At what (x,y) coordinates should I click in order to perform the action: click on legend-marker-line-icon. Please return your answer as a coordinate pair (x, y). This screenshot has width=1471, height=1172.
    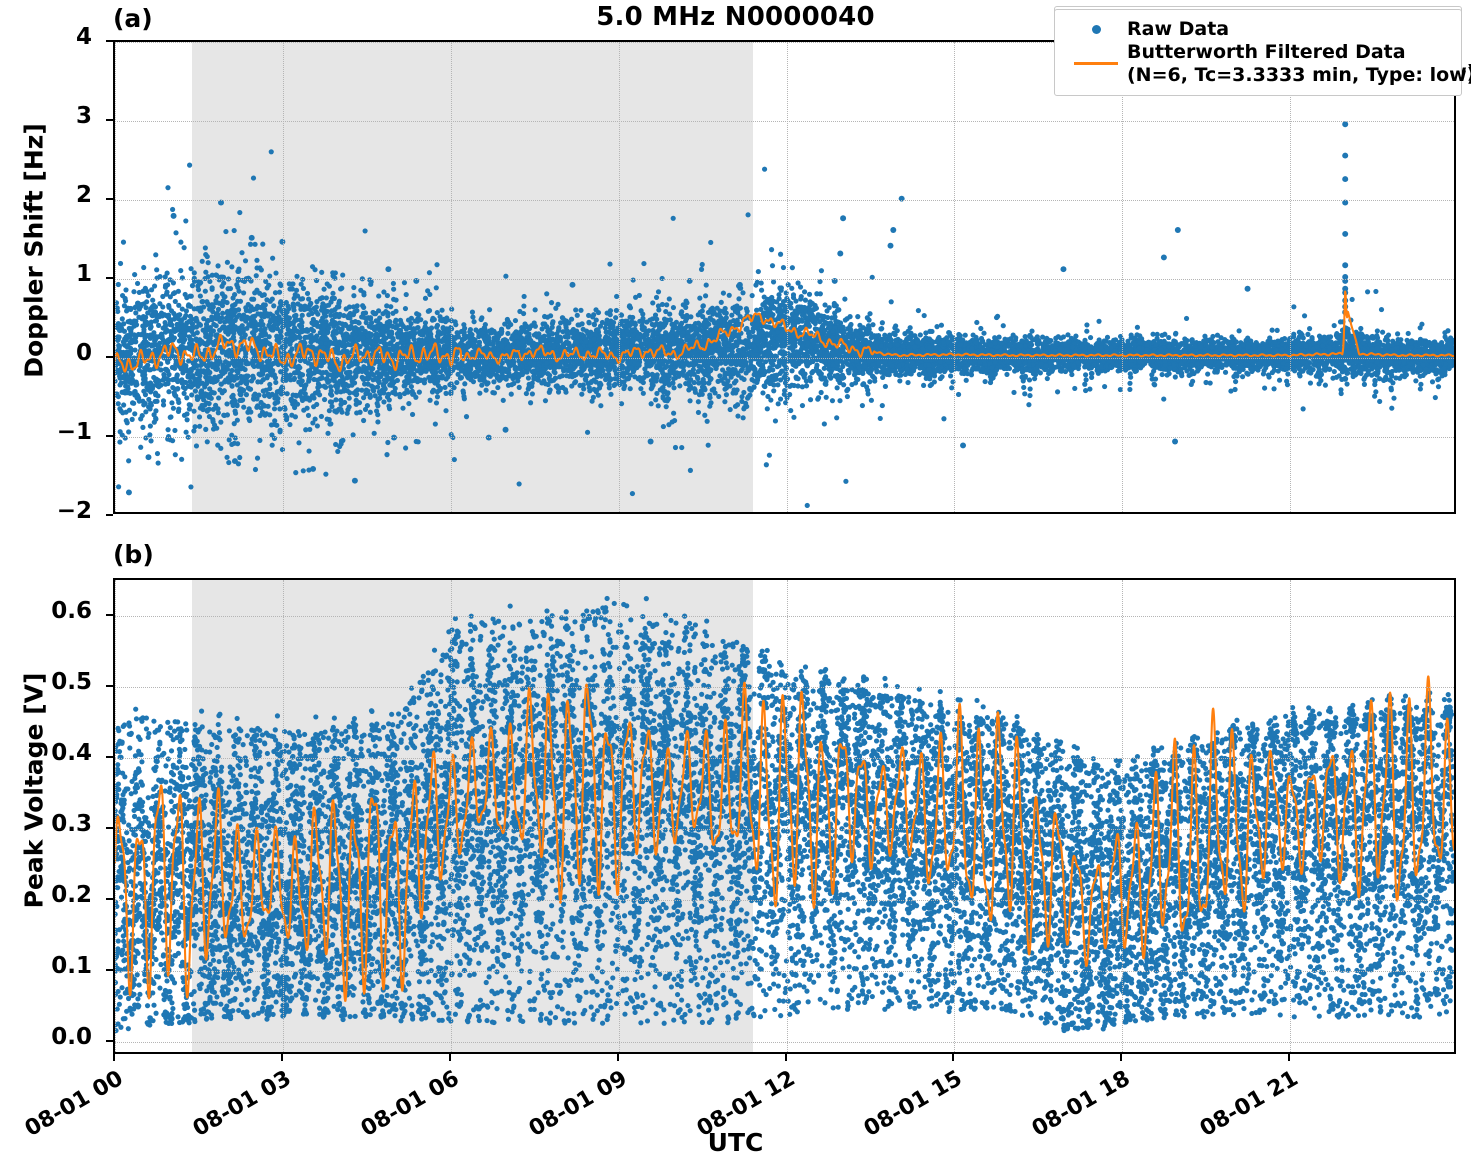
    Looking at the image, I should click on (1096, 64).